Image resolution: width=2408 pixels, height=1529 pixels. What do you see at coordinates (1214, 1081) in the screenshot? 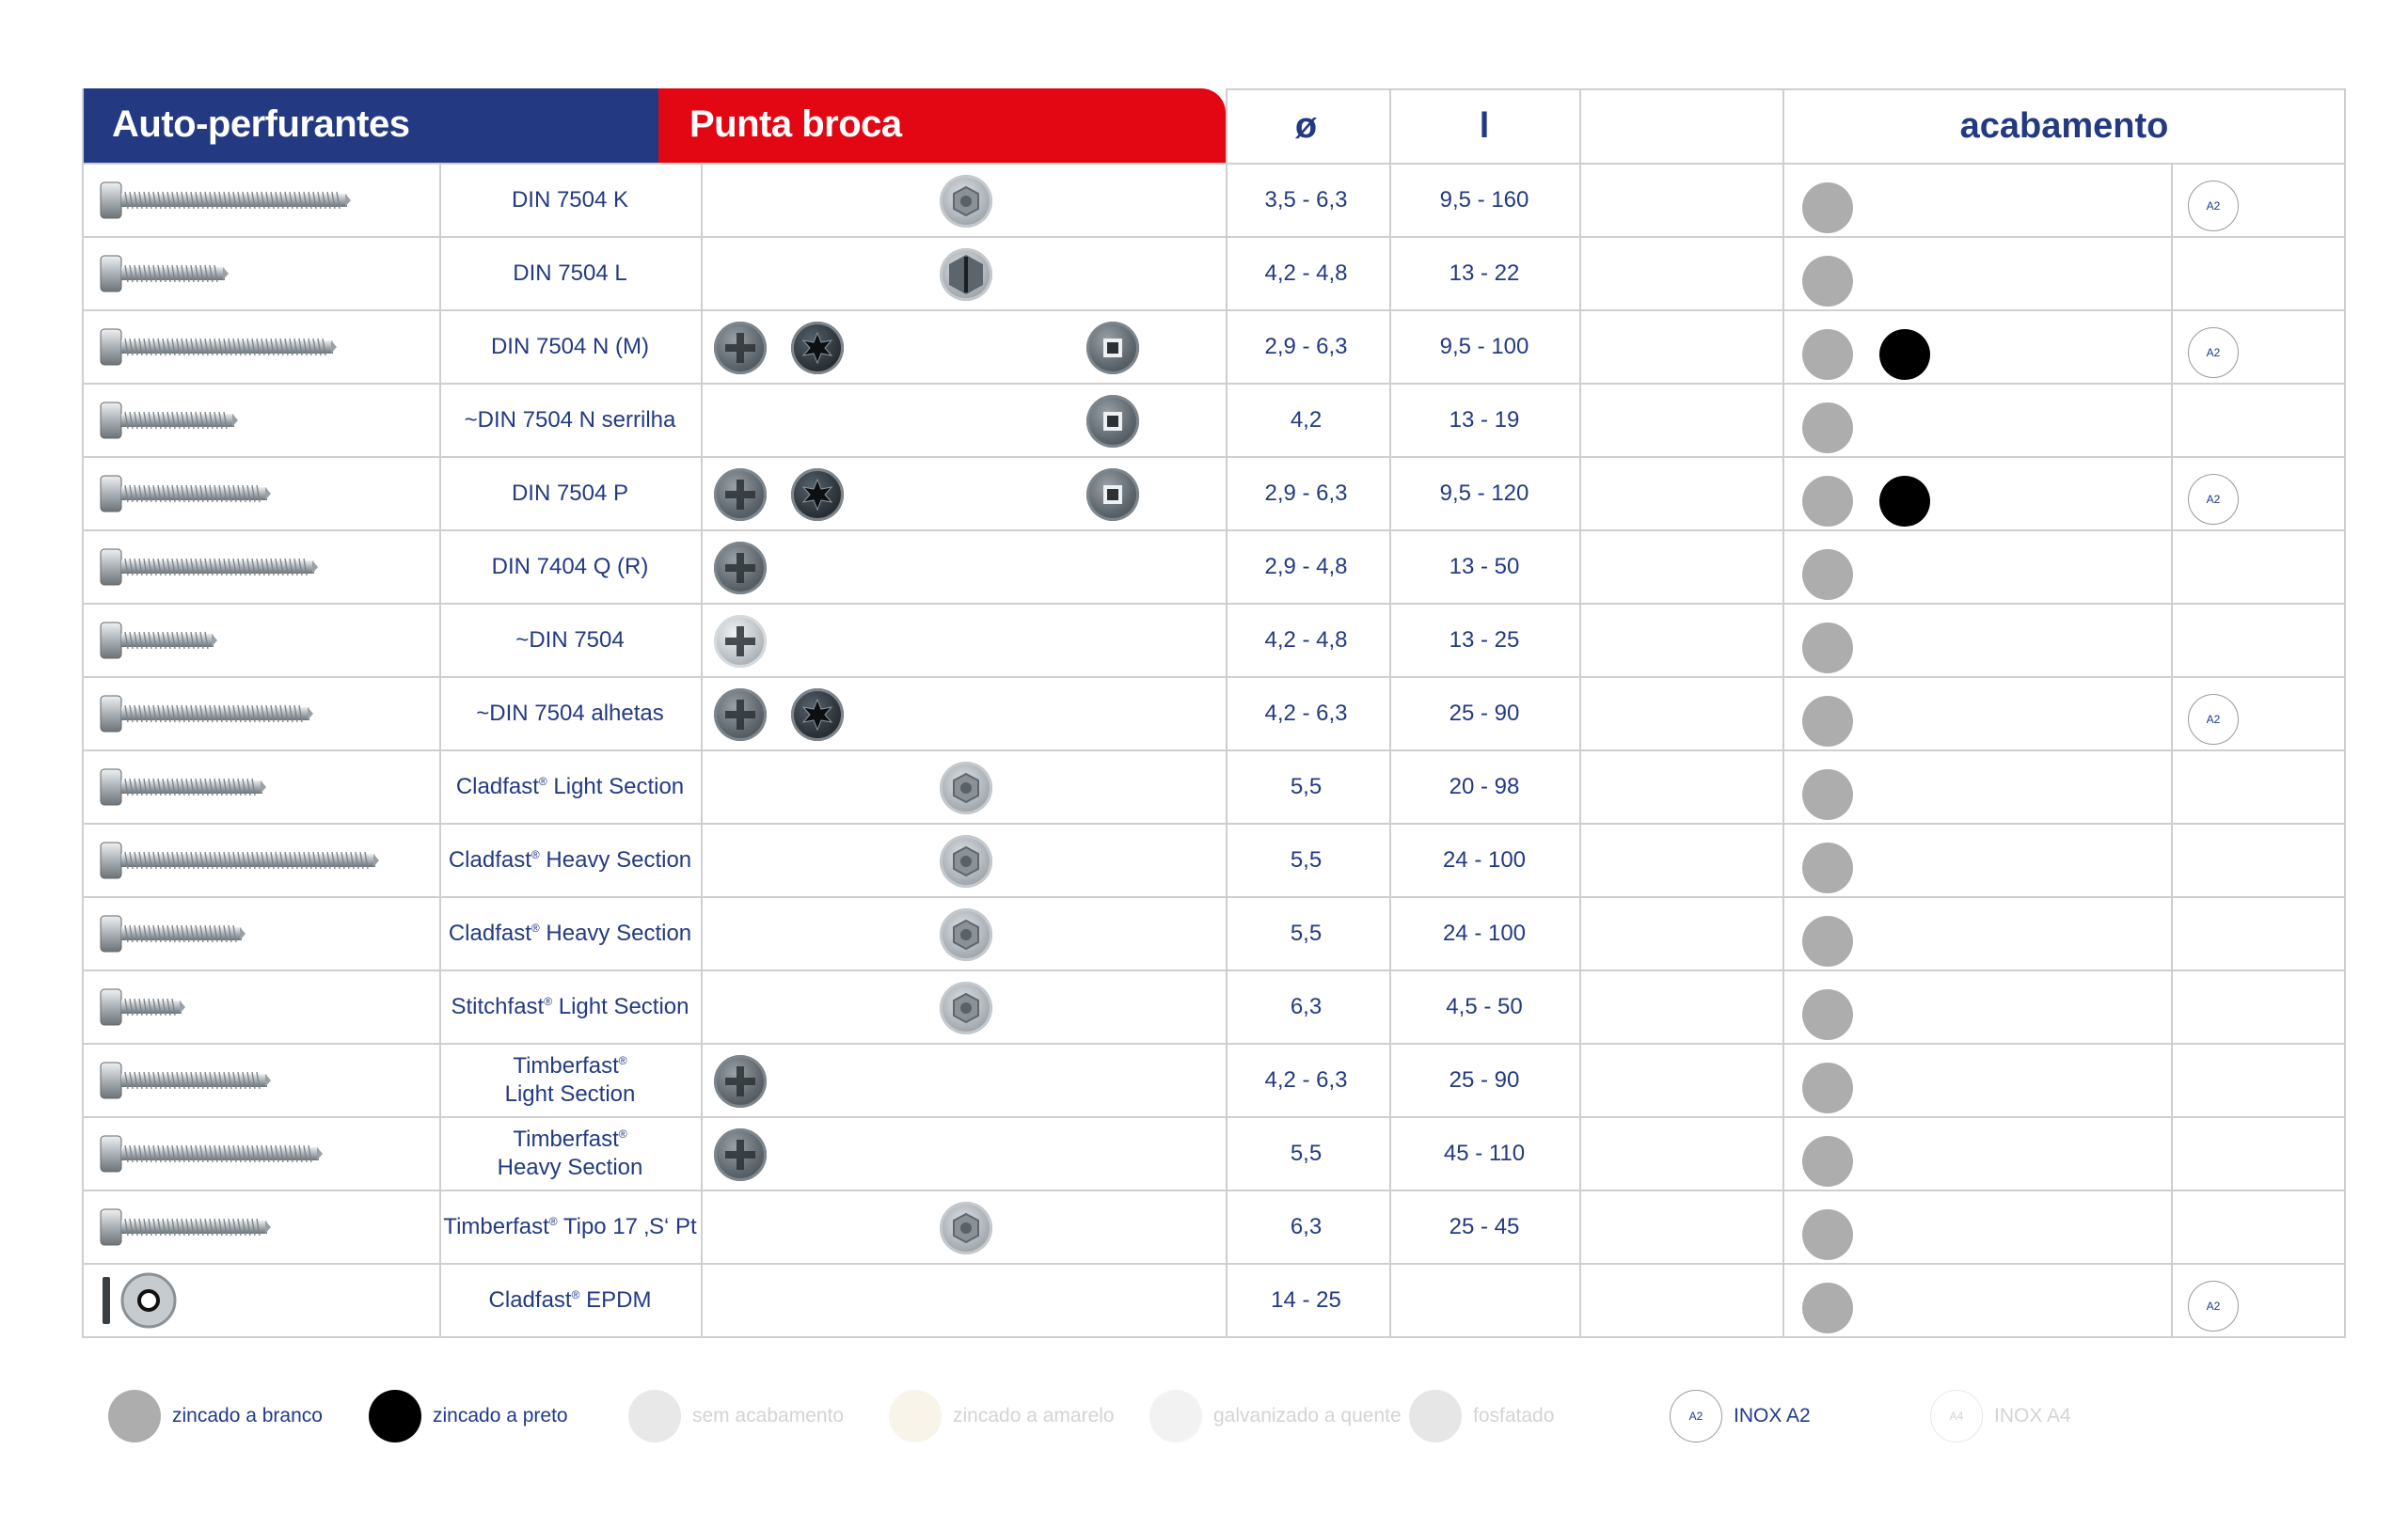
I see `table-row: Timberfast® Light Section 4,2 - 6,3 25 - 90` at bounding box center [1214, 1081].